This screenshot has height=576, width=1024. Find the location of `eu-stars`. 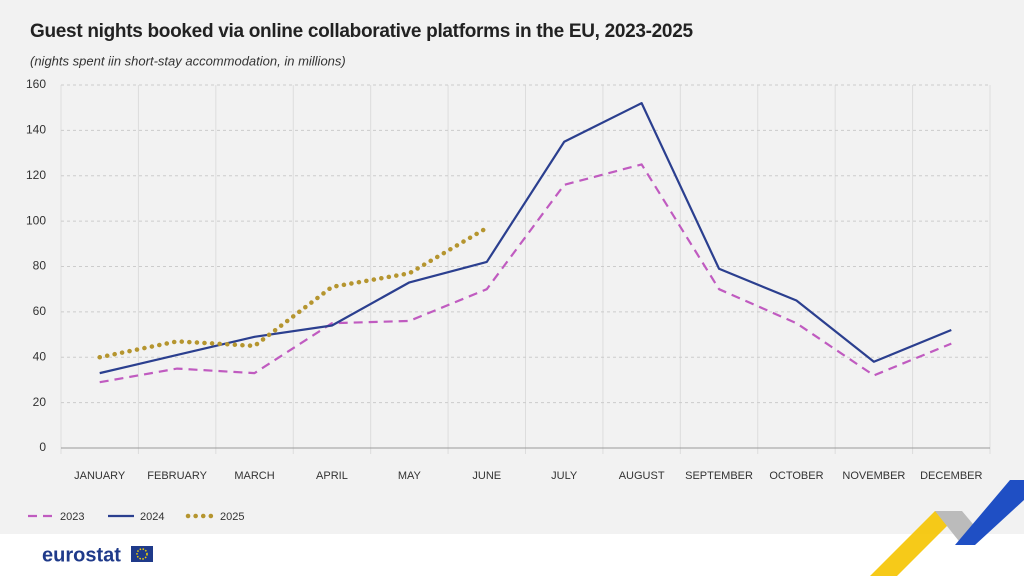

eu-stars is located at coordinates (142, 554).